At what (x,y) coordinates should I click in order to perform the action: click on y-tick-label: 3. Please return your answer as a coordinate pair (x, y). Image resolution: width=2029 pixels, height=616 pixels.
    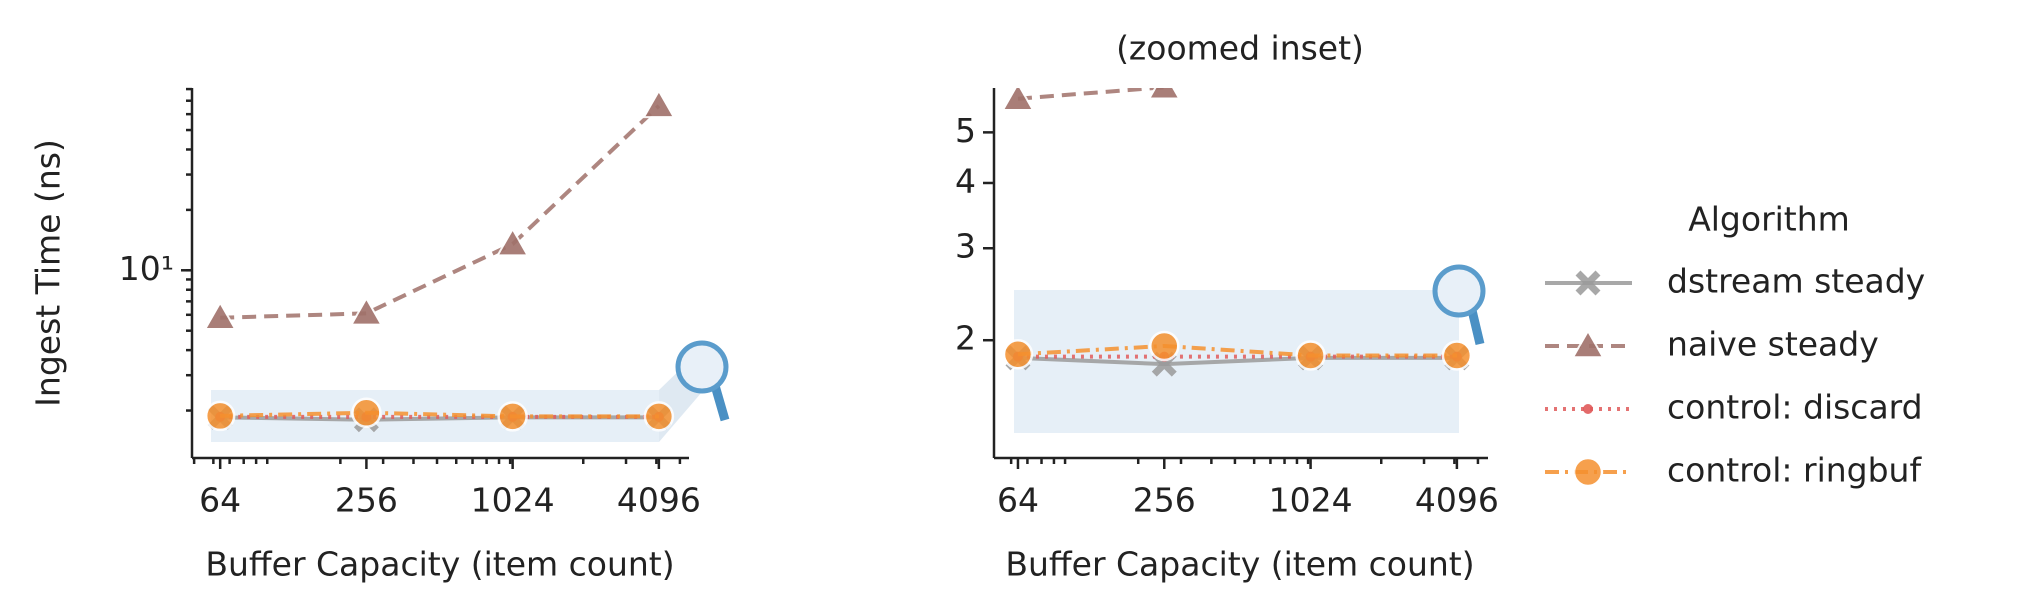
    Looking at the image, I should click on (965, 246).